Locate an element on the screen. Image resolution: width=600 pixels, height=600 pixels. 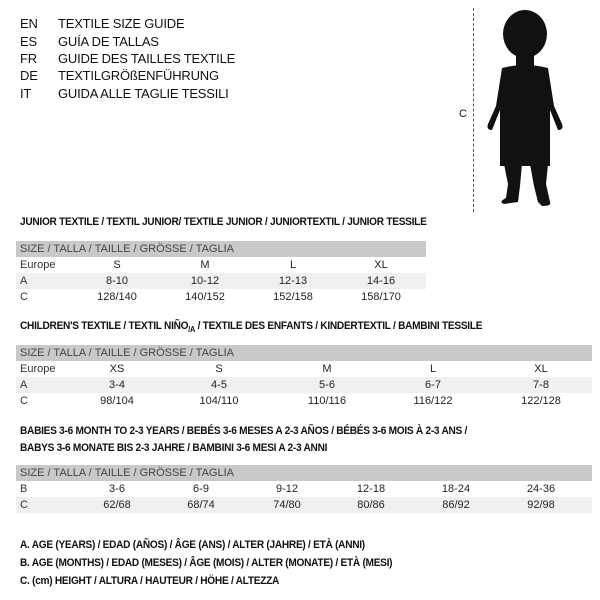
table-row: C 128/140 140/152 152/158 158/170 is located at coordinates (210, 297).